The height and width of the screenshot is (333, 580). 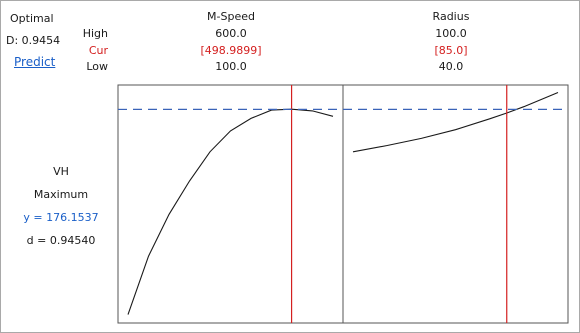 What do you see at coordinates (451, 50) in the screenshot?
I see `factor-cur-radius: [85.0]` at bounding box center [451, 50].